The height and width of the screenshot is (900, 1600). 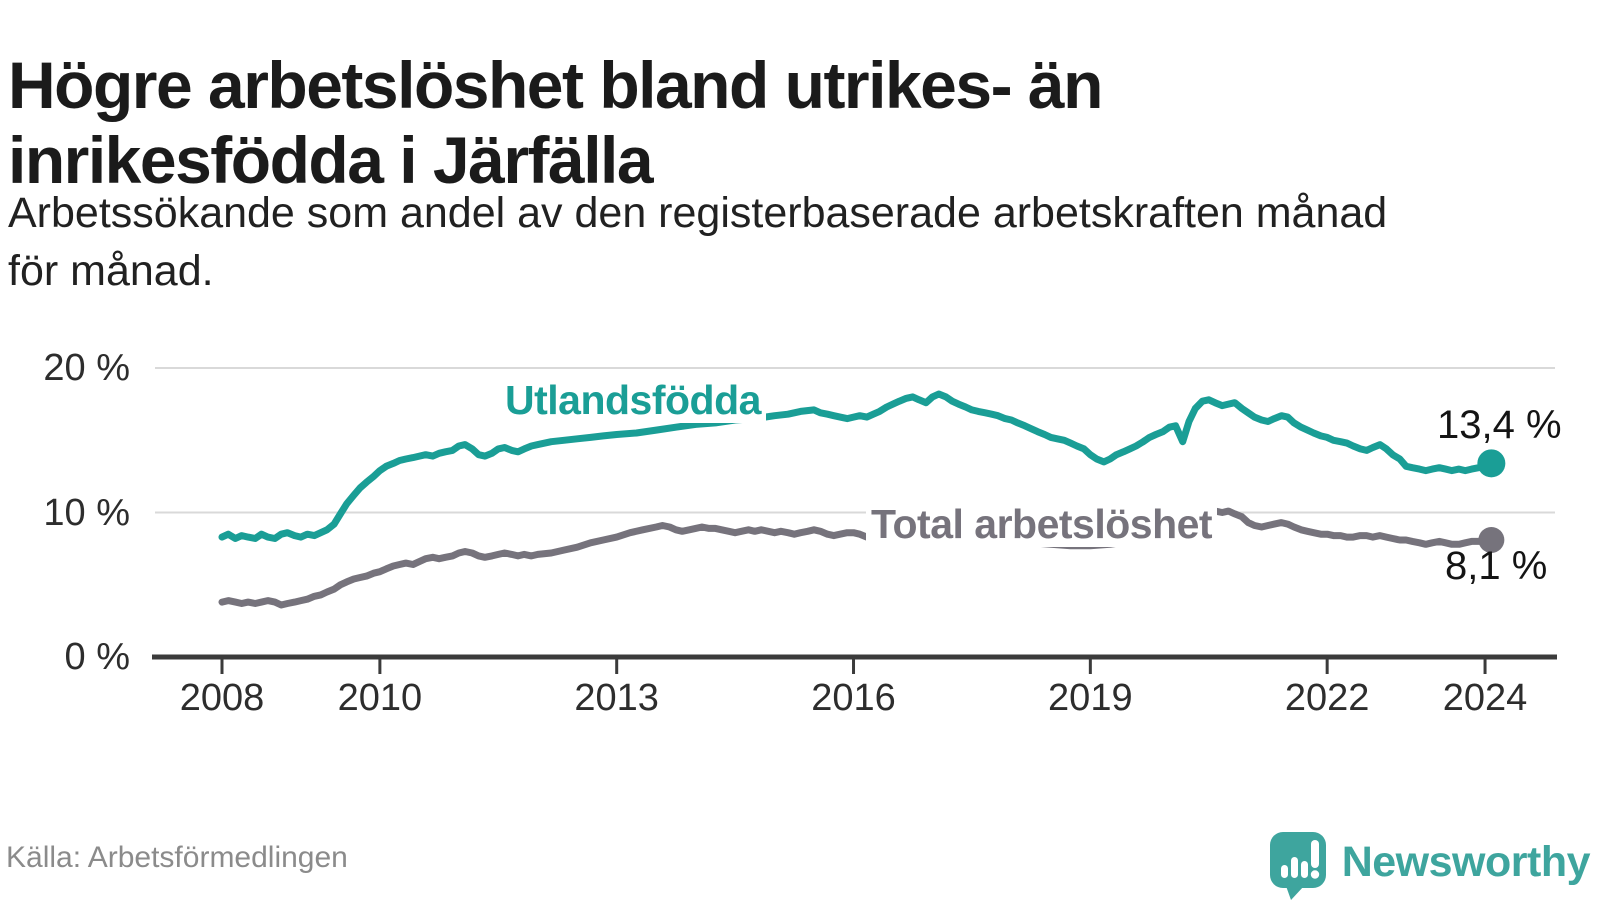 I want to click on newsworthy-speech-bubble-chart-icon, so click(x=1297, y=866).